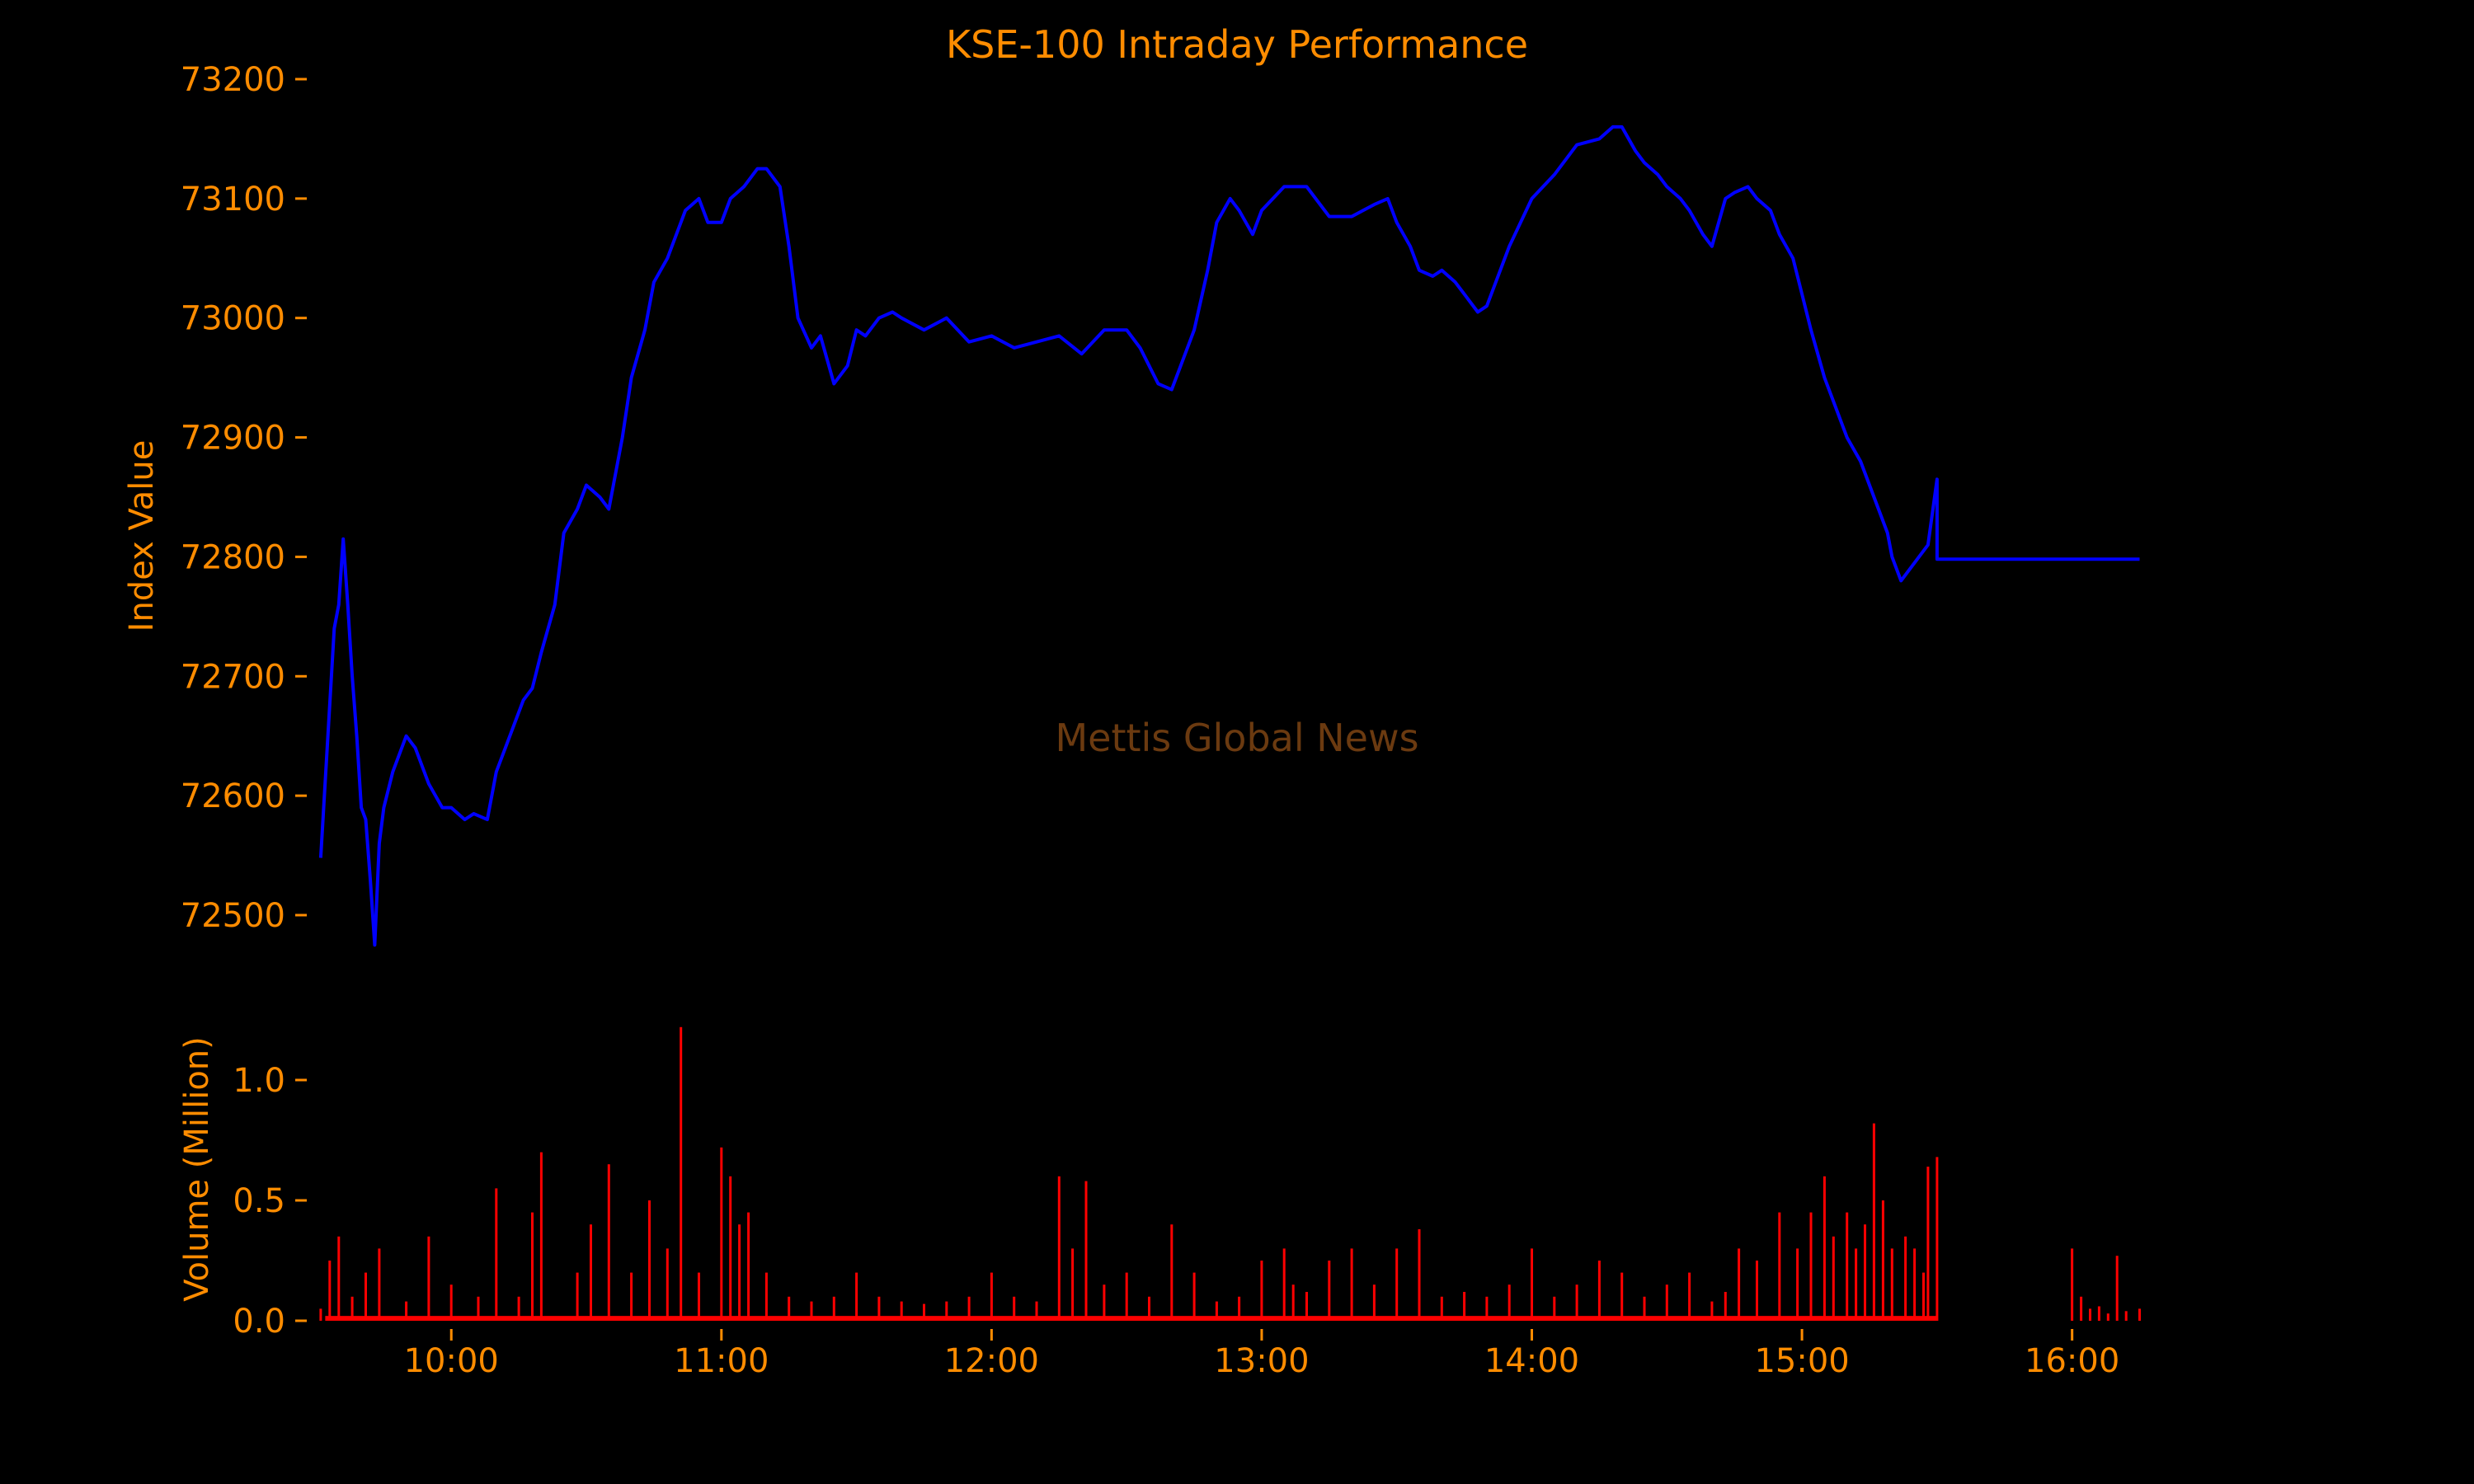 This screenshot has width=2474, height=1484. What do you see at coordinates (233, 916) in the screenshot?
I see `index-y-tick-label: 72500` at bounding box center [233, 916].